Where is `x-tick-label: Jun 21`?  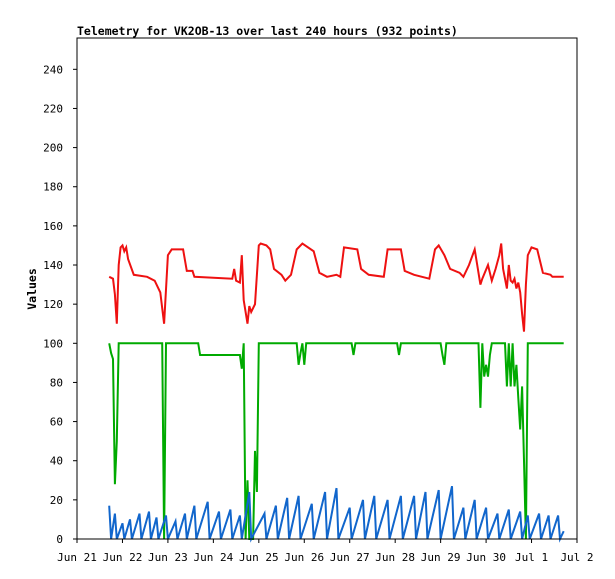 x-tick-label: Jun 21 is located at coordinates (77, 557).